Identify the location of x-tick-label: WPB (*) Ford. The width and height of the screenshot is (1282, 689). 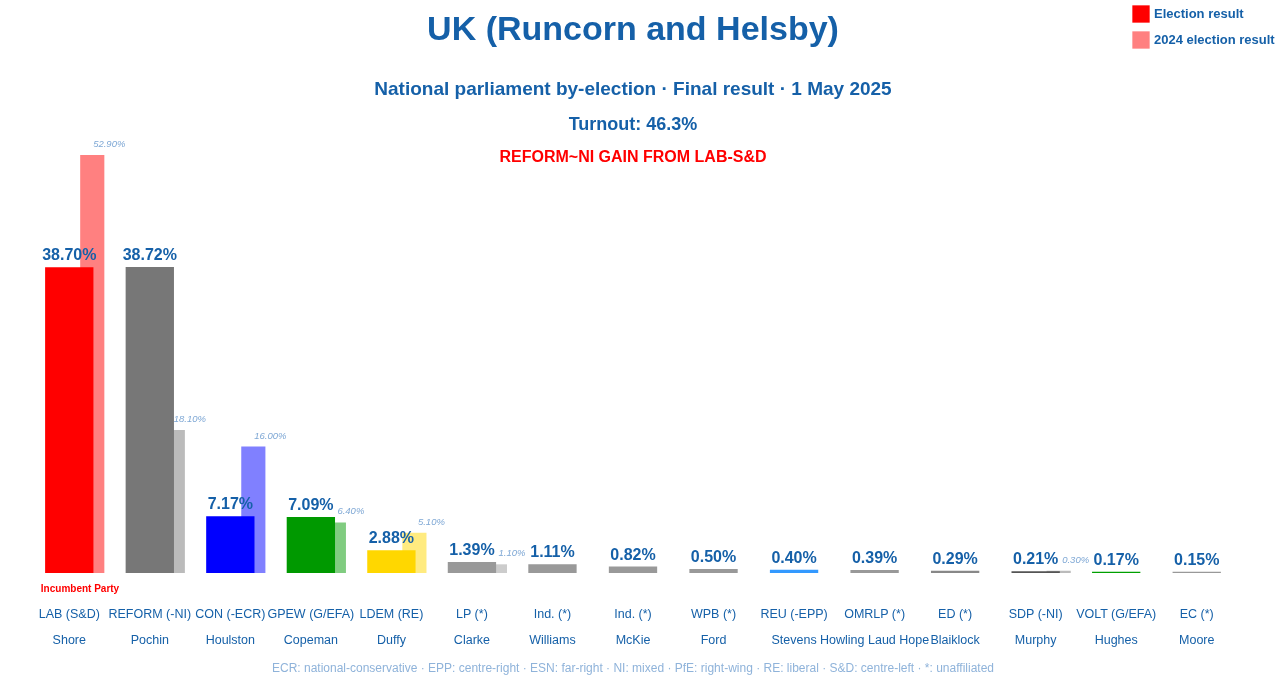
(713, 626).